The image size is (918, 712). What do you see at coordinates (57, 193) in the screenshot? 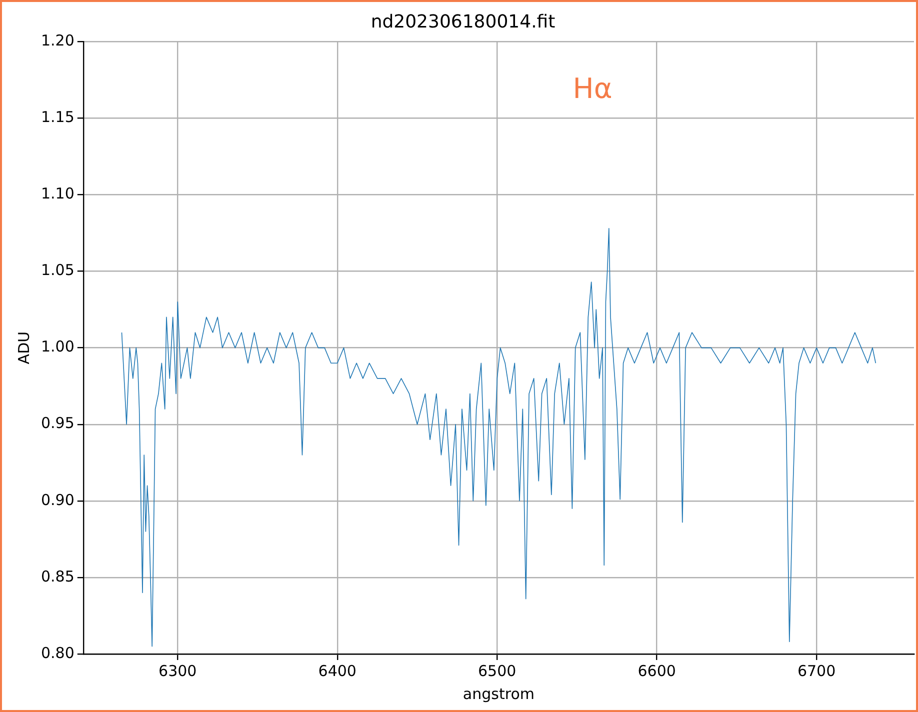
I see `y-tick-label: 1.10` at bounding box center [57, 193].